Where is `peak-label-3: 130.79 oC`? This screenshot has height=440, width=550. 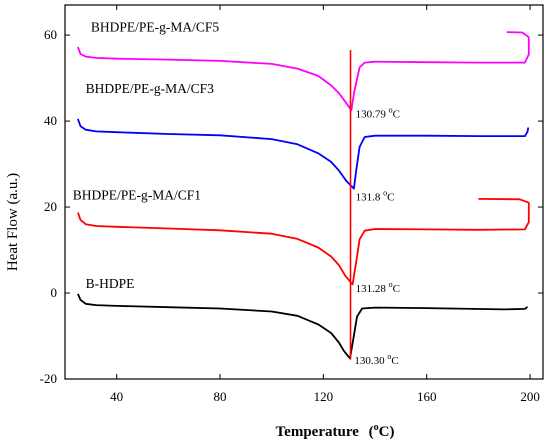 peak-label-3: 130.79 oC is located at coordinates (378, 113).